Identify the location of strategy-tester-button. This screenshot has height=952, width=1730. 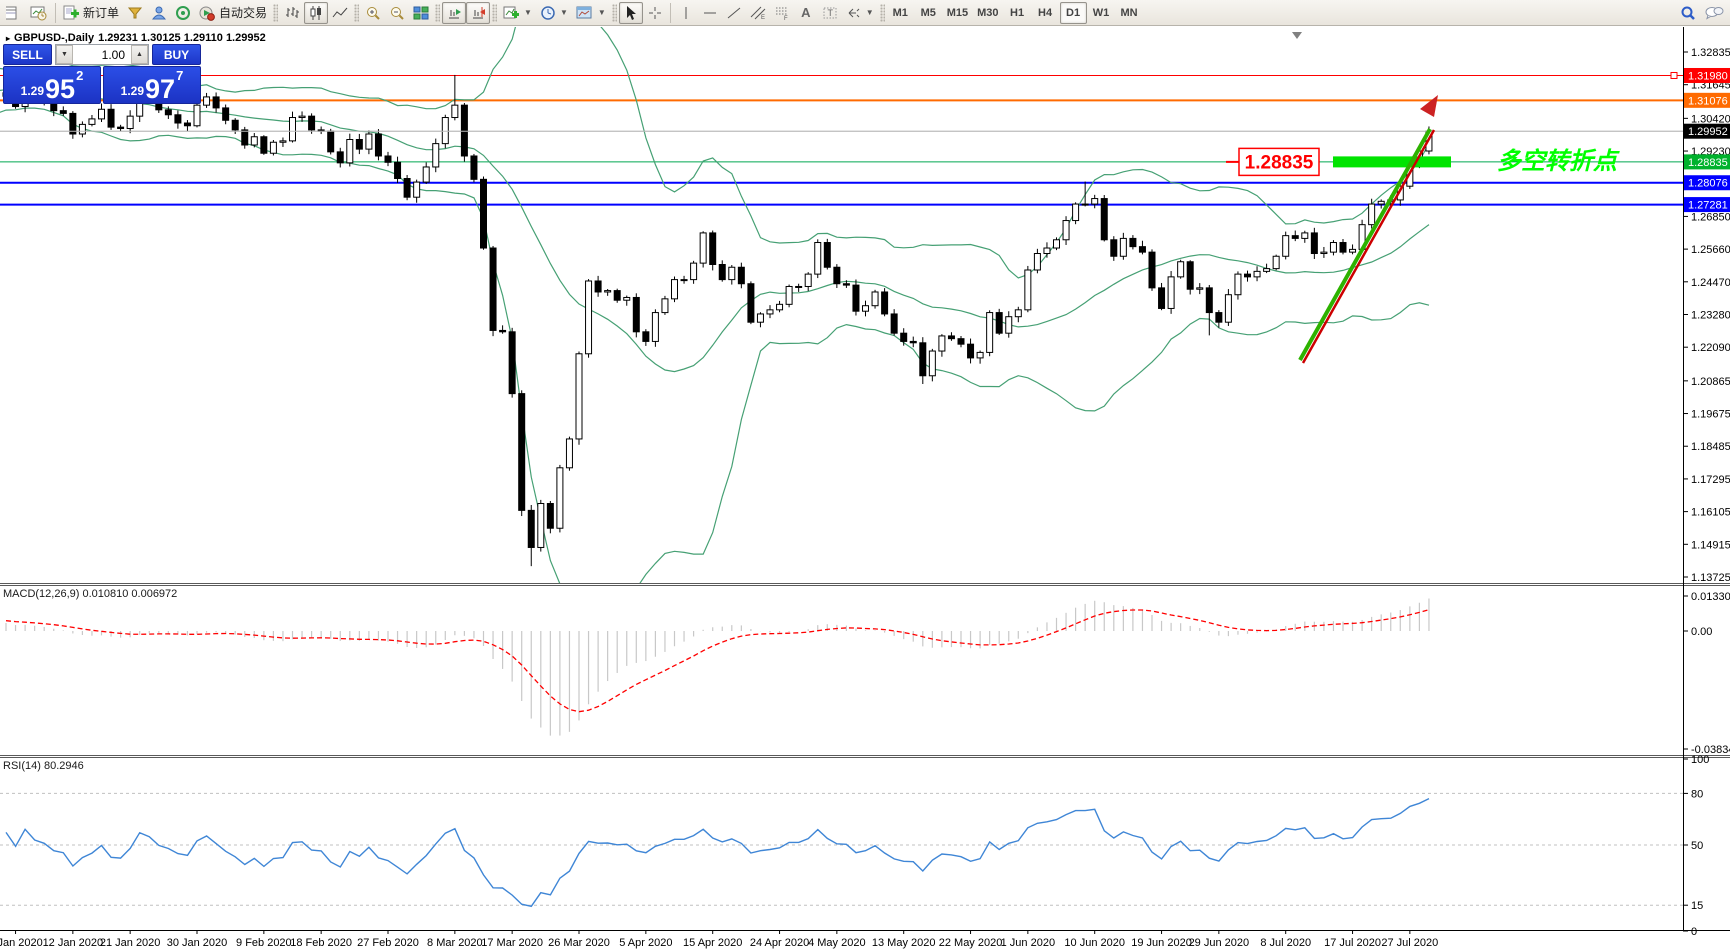
(39, 13).